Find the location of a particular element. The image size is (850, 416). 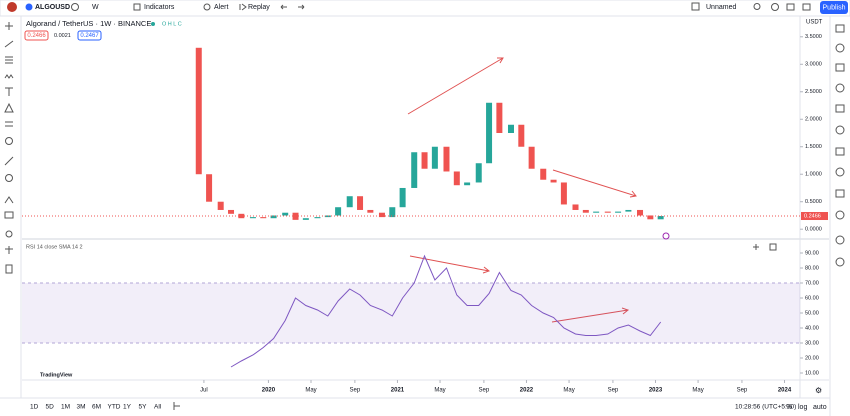

undo is located at coordinates (283, 7).